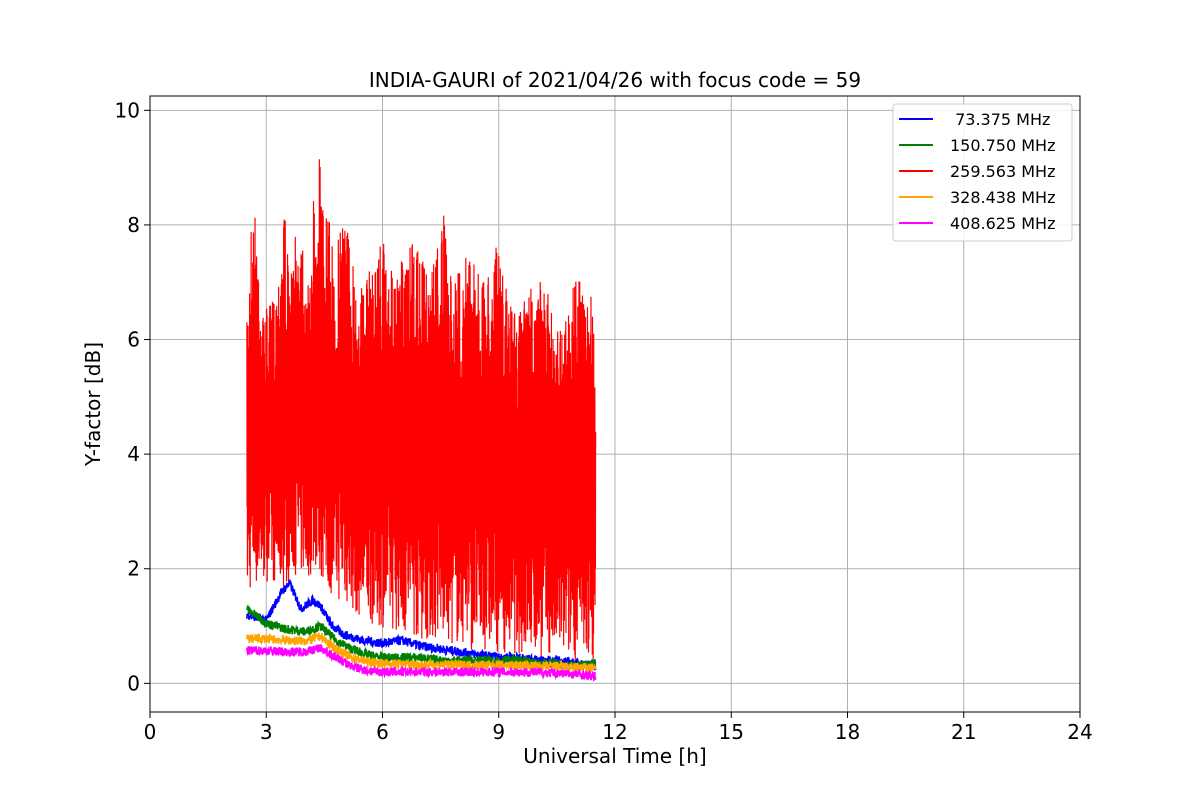 Image resolution: width=1200 pixels, height=804 pixels. What do you see at coordinates (1002, 223) in the screenshot?
I see `legend-entry-label: 408.625 MHz` at bounding box center [1002, 223].